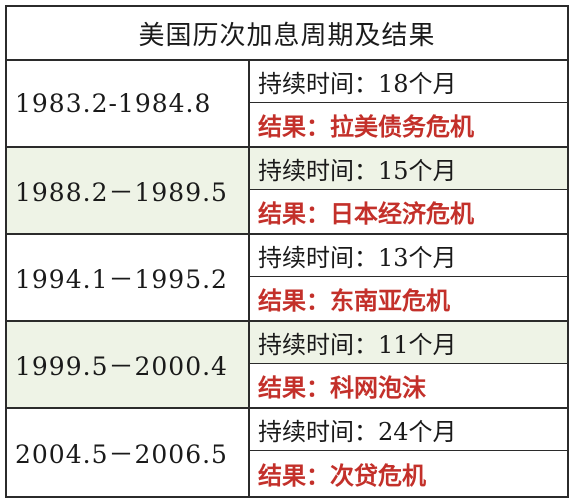 The width and height of the screenshot is (576, 503). I want to click on period-duration: 持续时间：15个月, so click(408, 169).